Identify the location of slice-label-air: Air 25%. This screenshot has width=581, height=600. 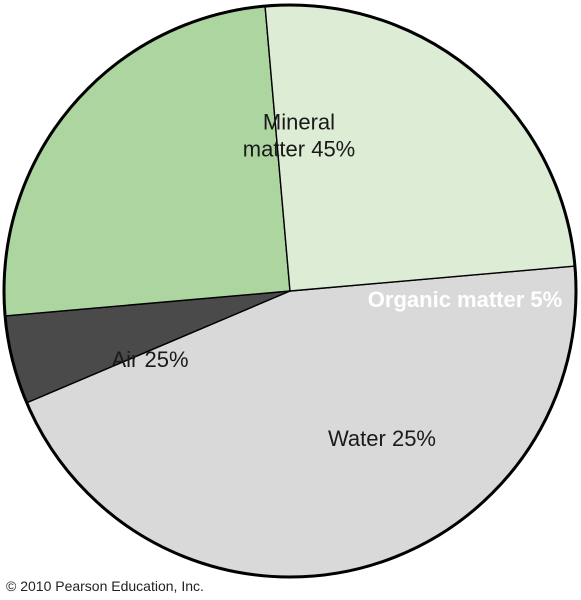
(149, 359).